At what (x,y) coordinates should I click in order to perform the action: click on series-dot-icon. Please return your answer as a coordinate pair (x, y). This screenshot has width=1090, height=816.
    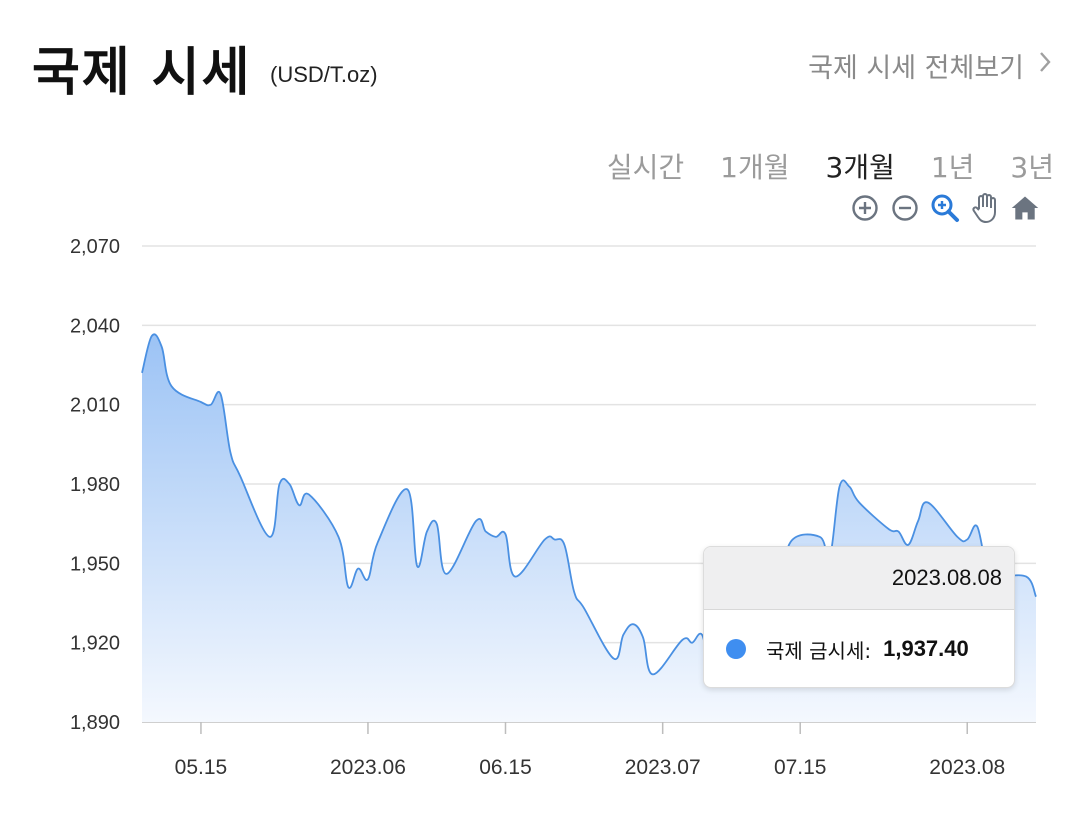
    Looking at the image, I should click on (736, 649).